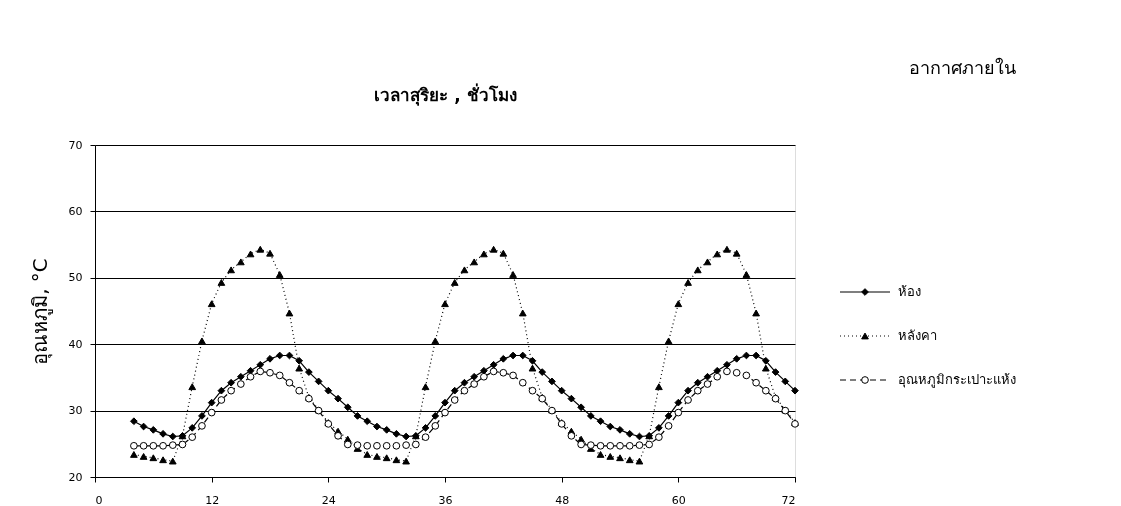 This screenshot has height=506, width=1121. I want to click on x-tick-label: 48, so click(562, 499).